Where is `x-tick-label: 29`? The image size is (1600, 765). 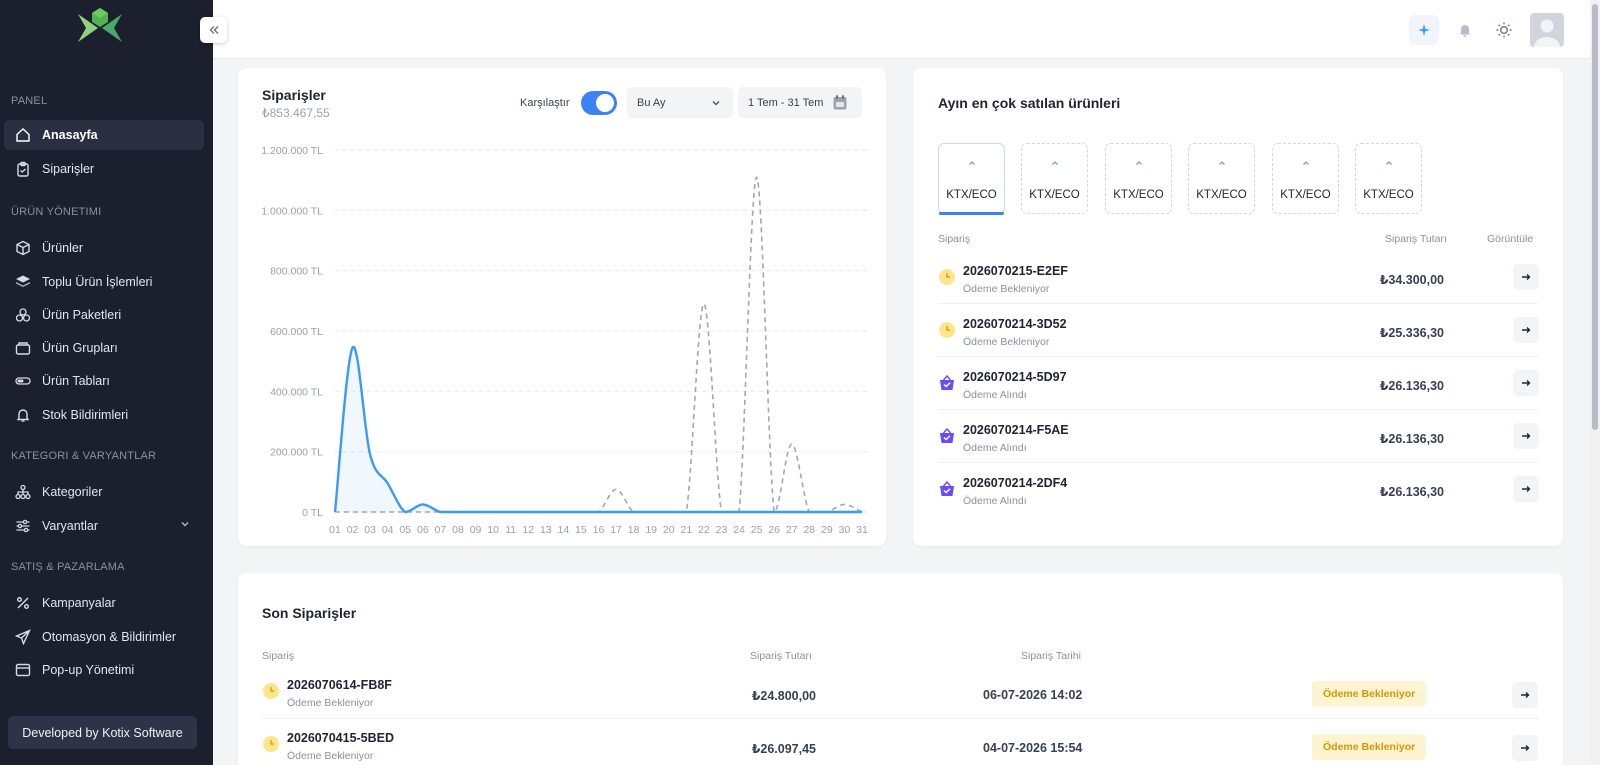
x-tick-label: 29 is located at coordinates (827, 530).